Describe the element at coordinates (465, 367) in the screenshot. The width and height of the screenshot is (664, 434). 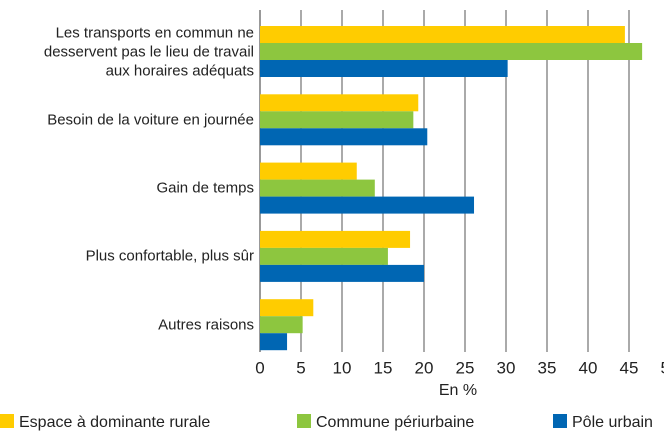
I see `x-tick-label: 25` at that location.